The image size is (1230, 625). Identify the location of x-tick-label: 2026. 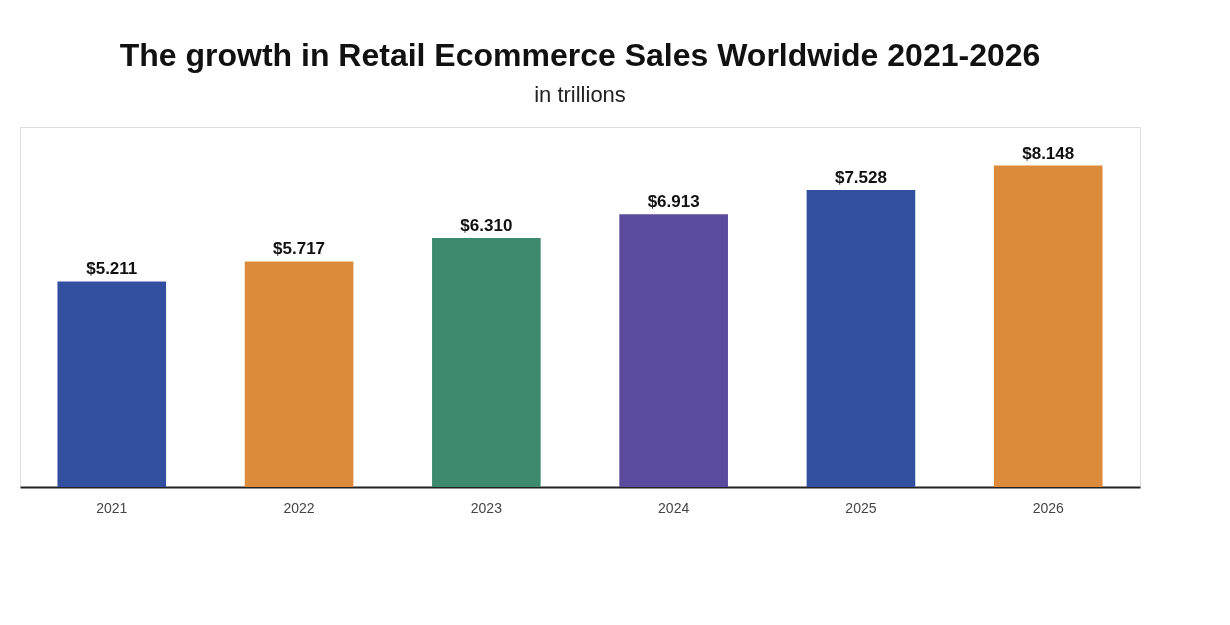
(1048, 507).